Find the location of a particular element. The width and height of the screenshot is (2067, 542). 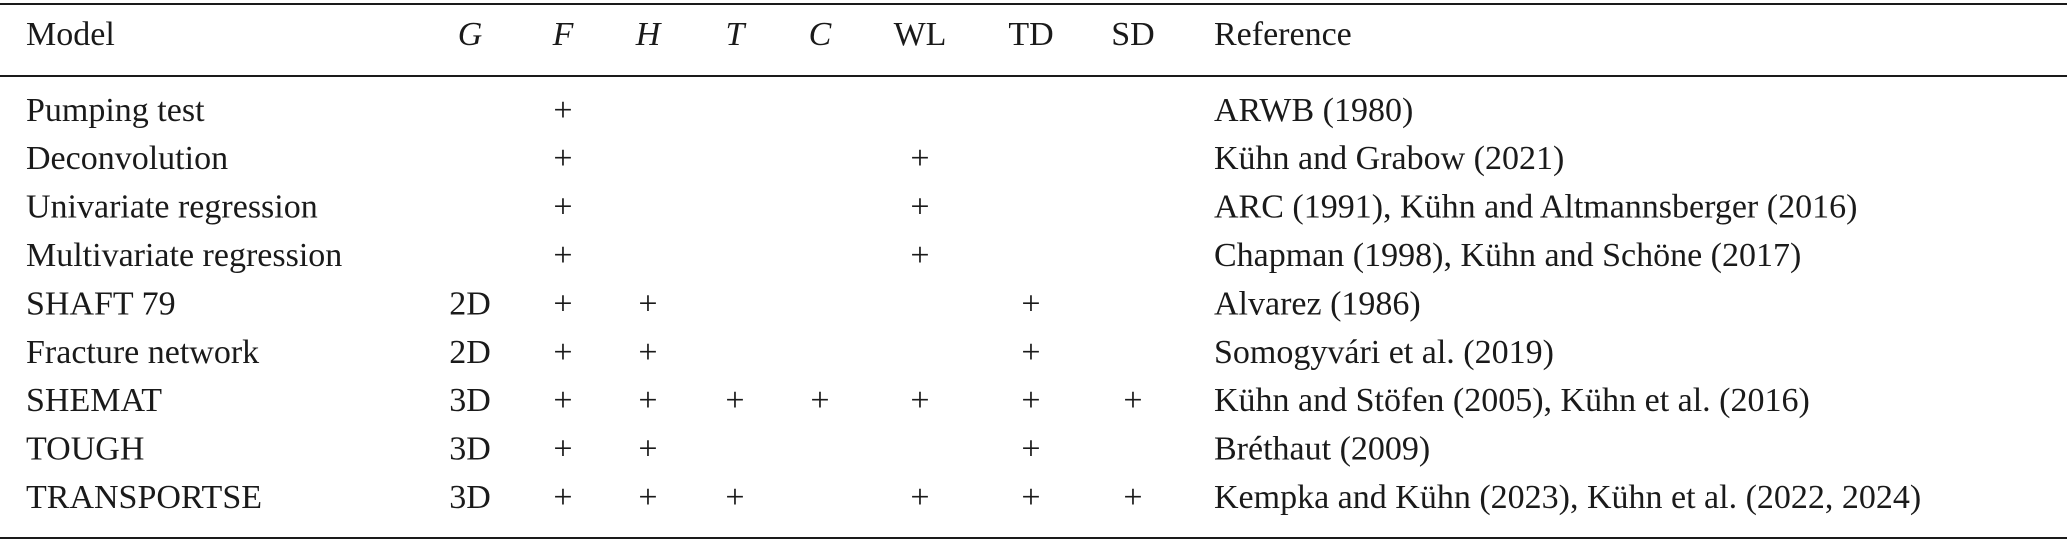

model-cell: Univariate regression is located at coordinates (172, 207).